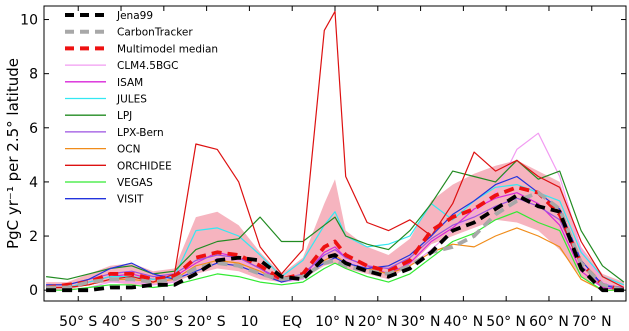 This screenshot has height=331, width=629. I want to click on legend-label: VISIT, so click(130, 200).